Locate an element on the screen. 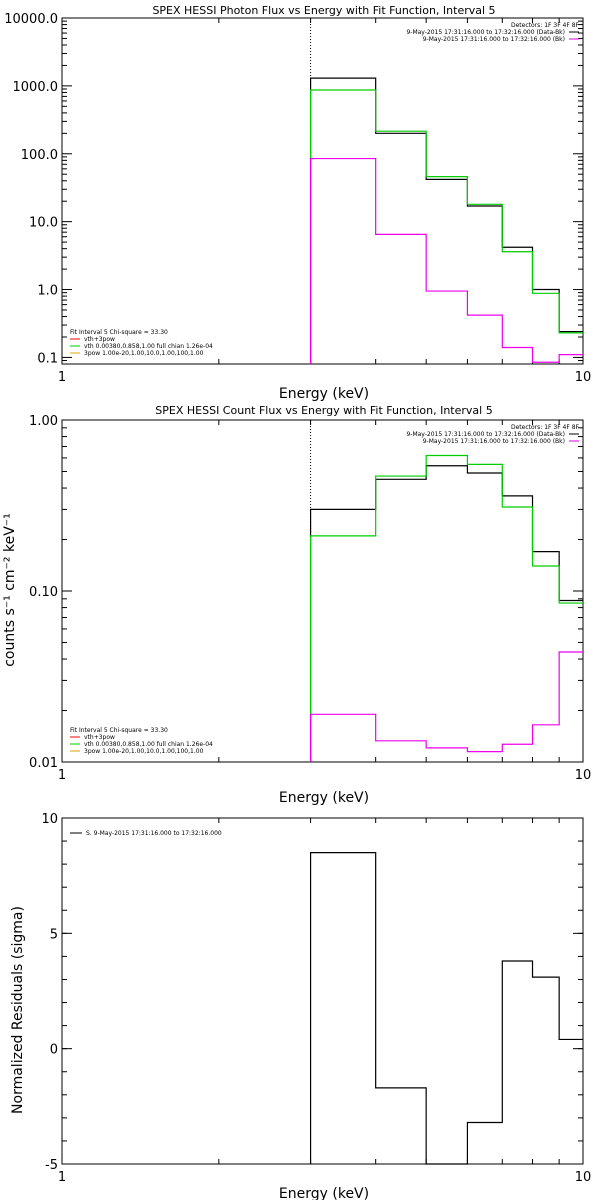 The image size is (600, 1200). y-tick-label: 5 is located at coordinates (54, 934).